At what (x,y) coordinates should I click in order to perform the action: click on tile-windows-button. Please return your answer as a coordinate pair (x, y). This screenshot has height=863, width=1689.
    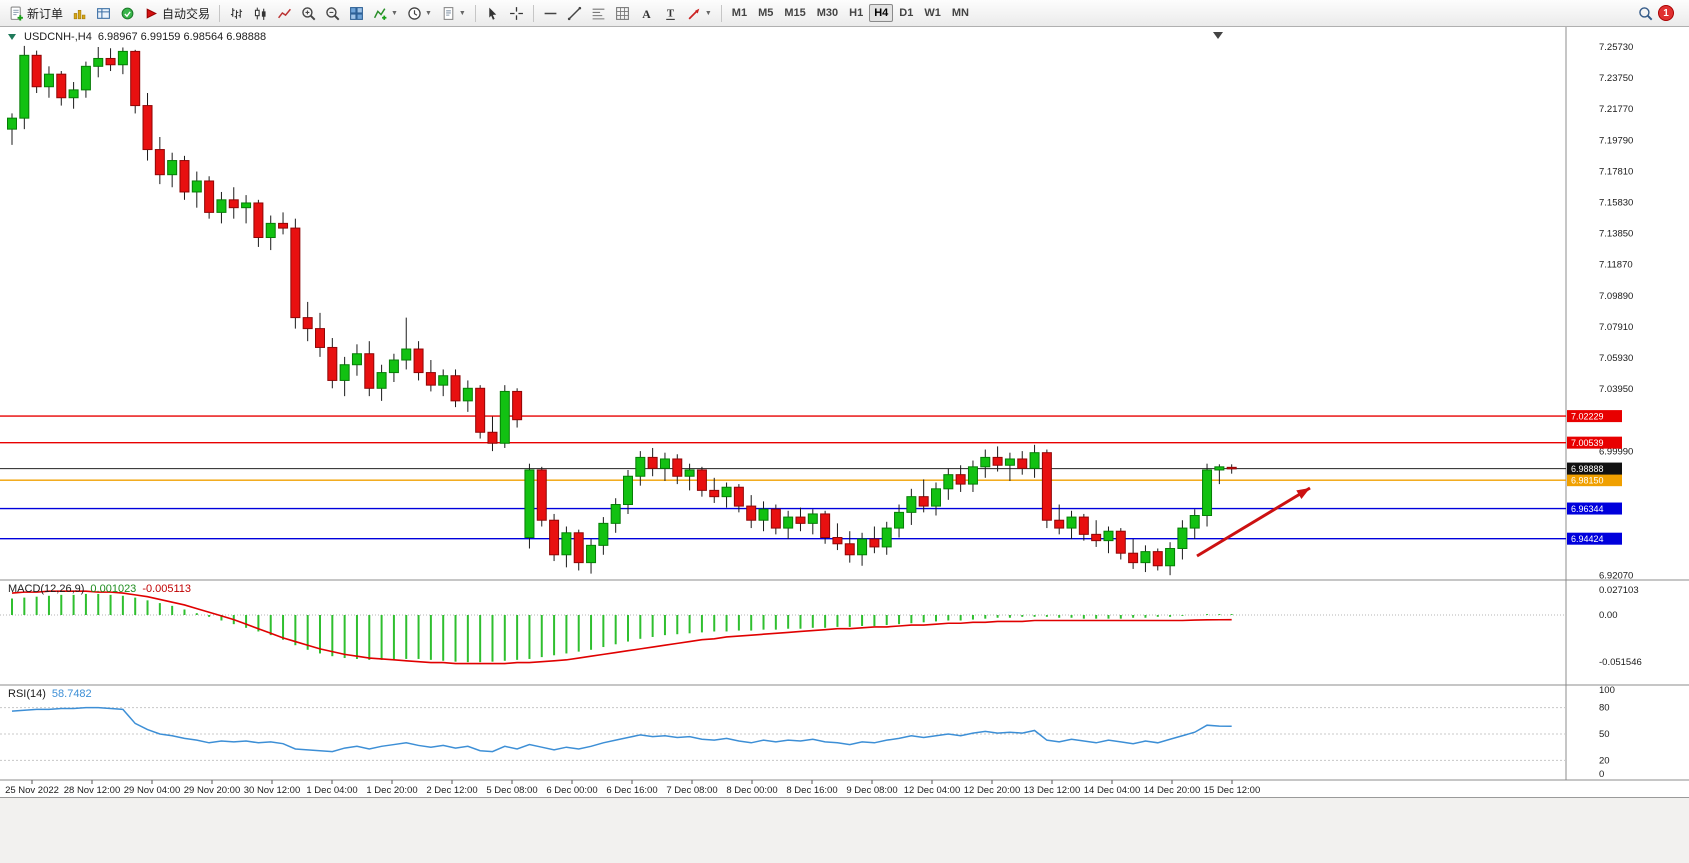
    Looking at the image, I should click on (356, 13).